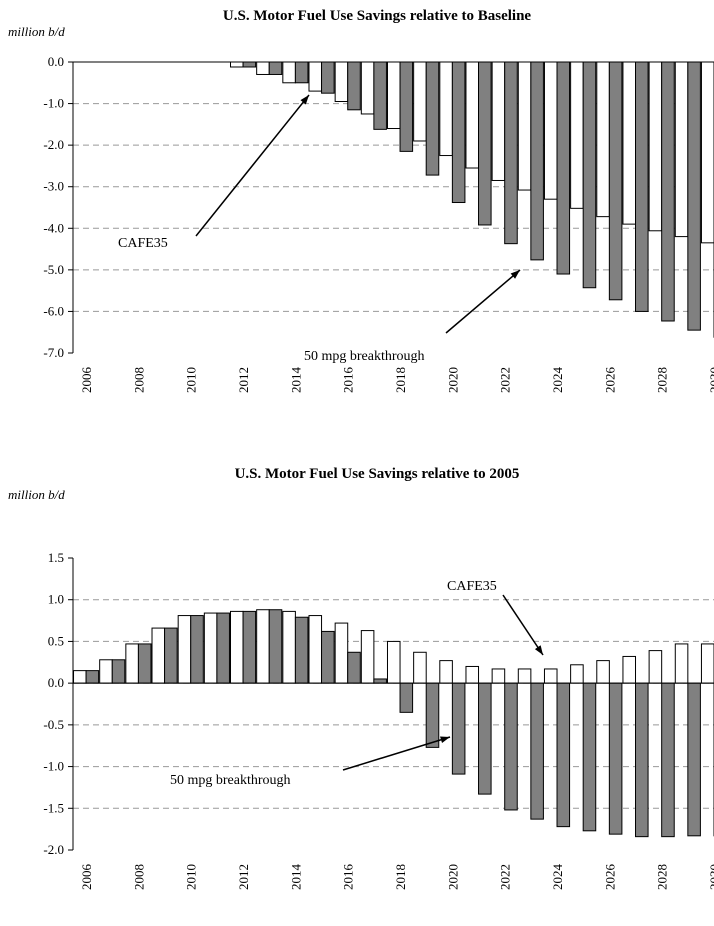 This screenshot has width=714, height=926. I want to click on x-tick-label: 2028, so click(662, 380).